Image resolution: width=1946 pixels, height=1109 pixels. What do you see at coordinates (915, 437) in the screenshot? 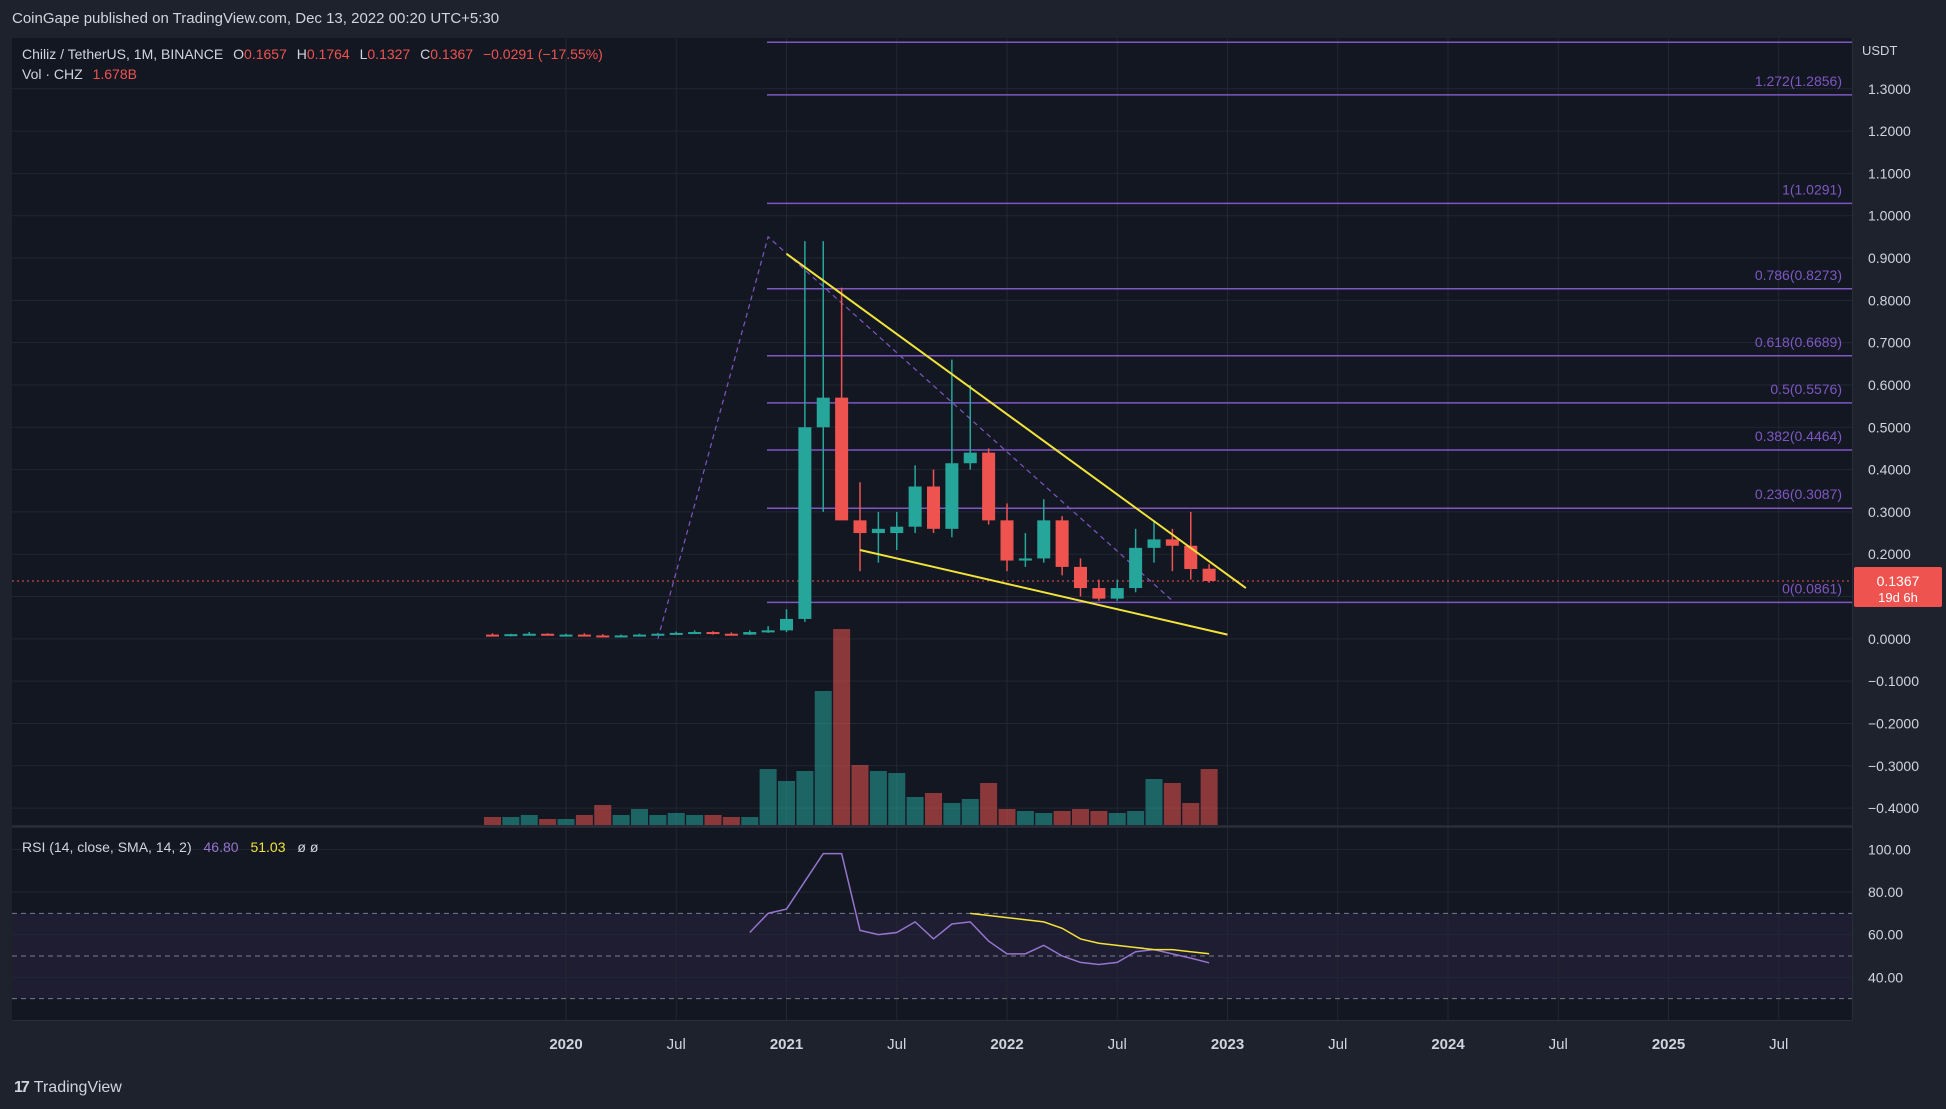
I see `fib-swing-line` at bounding box center [915, 437].